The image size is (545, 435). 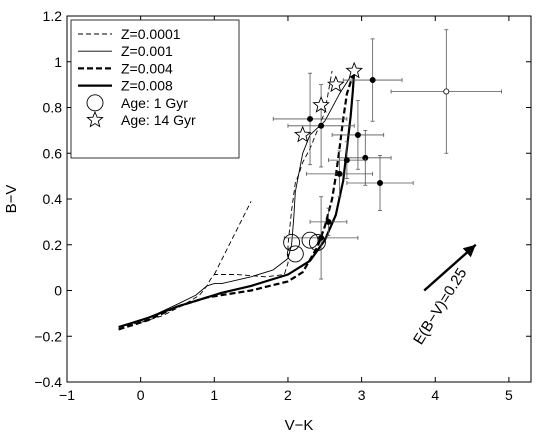 What do you see at coordinates (446, 91) in the screenshot?
I see `outlier-point` at bounding box center [446, 91].